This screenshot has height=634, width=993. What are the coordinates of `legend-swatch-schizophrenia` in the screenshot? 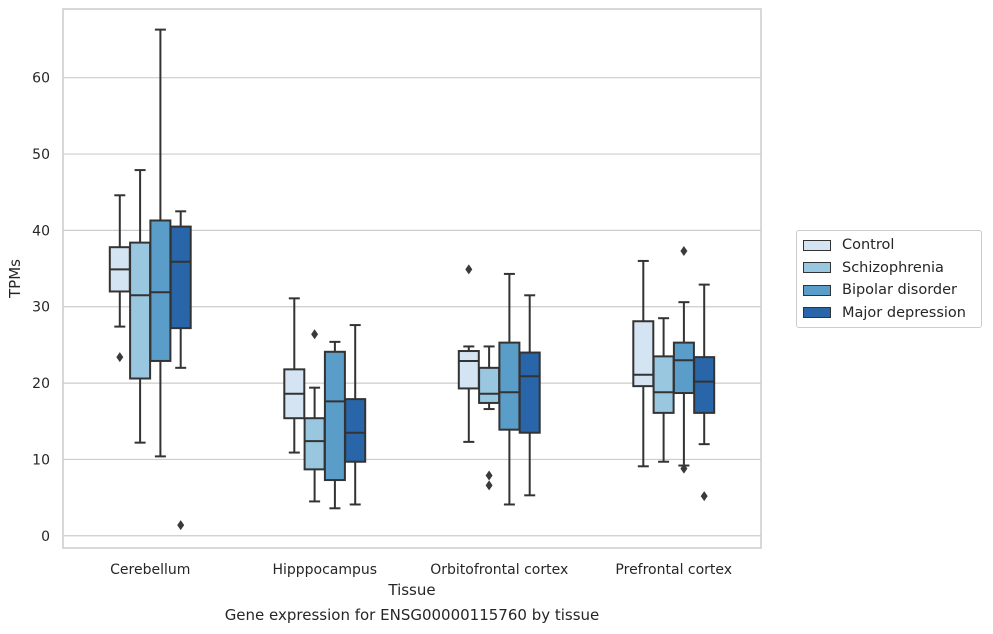 It's located at (817, 268).